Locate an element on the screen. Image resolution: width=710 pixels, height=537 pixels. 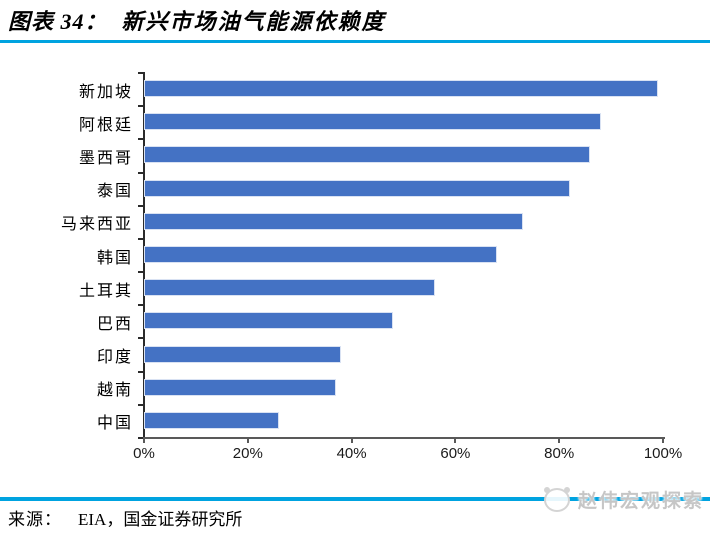
bar-墨西哥 is located at coordinates (367, 155).